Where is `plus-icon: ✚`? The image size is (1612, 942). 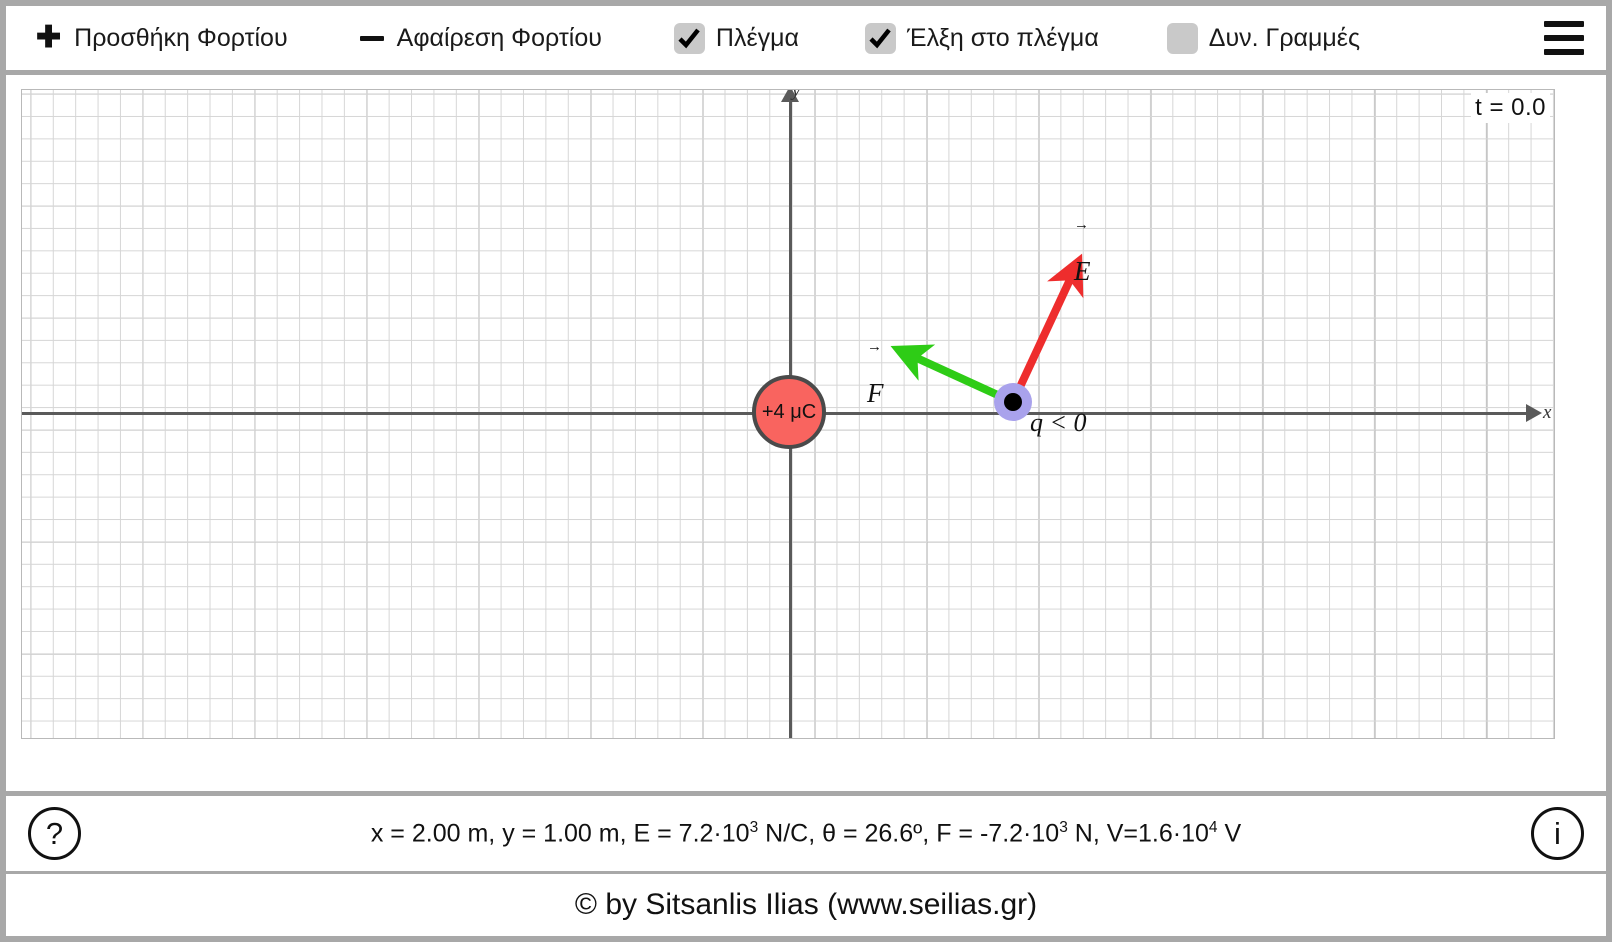 plus-icon: ✚ is located at coordinates (49, 37).